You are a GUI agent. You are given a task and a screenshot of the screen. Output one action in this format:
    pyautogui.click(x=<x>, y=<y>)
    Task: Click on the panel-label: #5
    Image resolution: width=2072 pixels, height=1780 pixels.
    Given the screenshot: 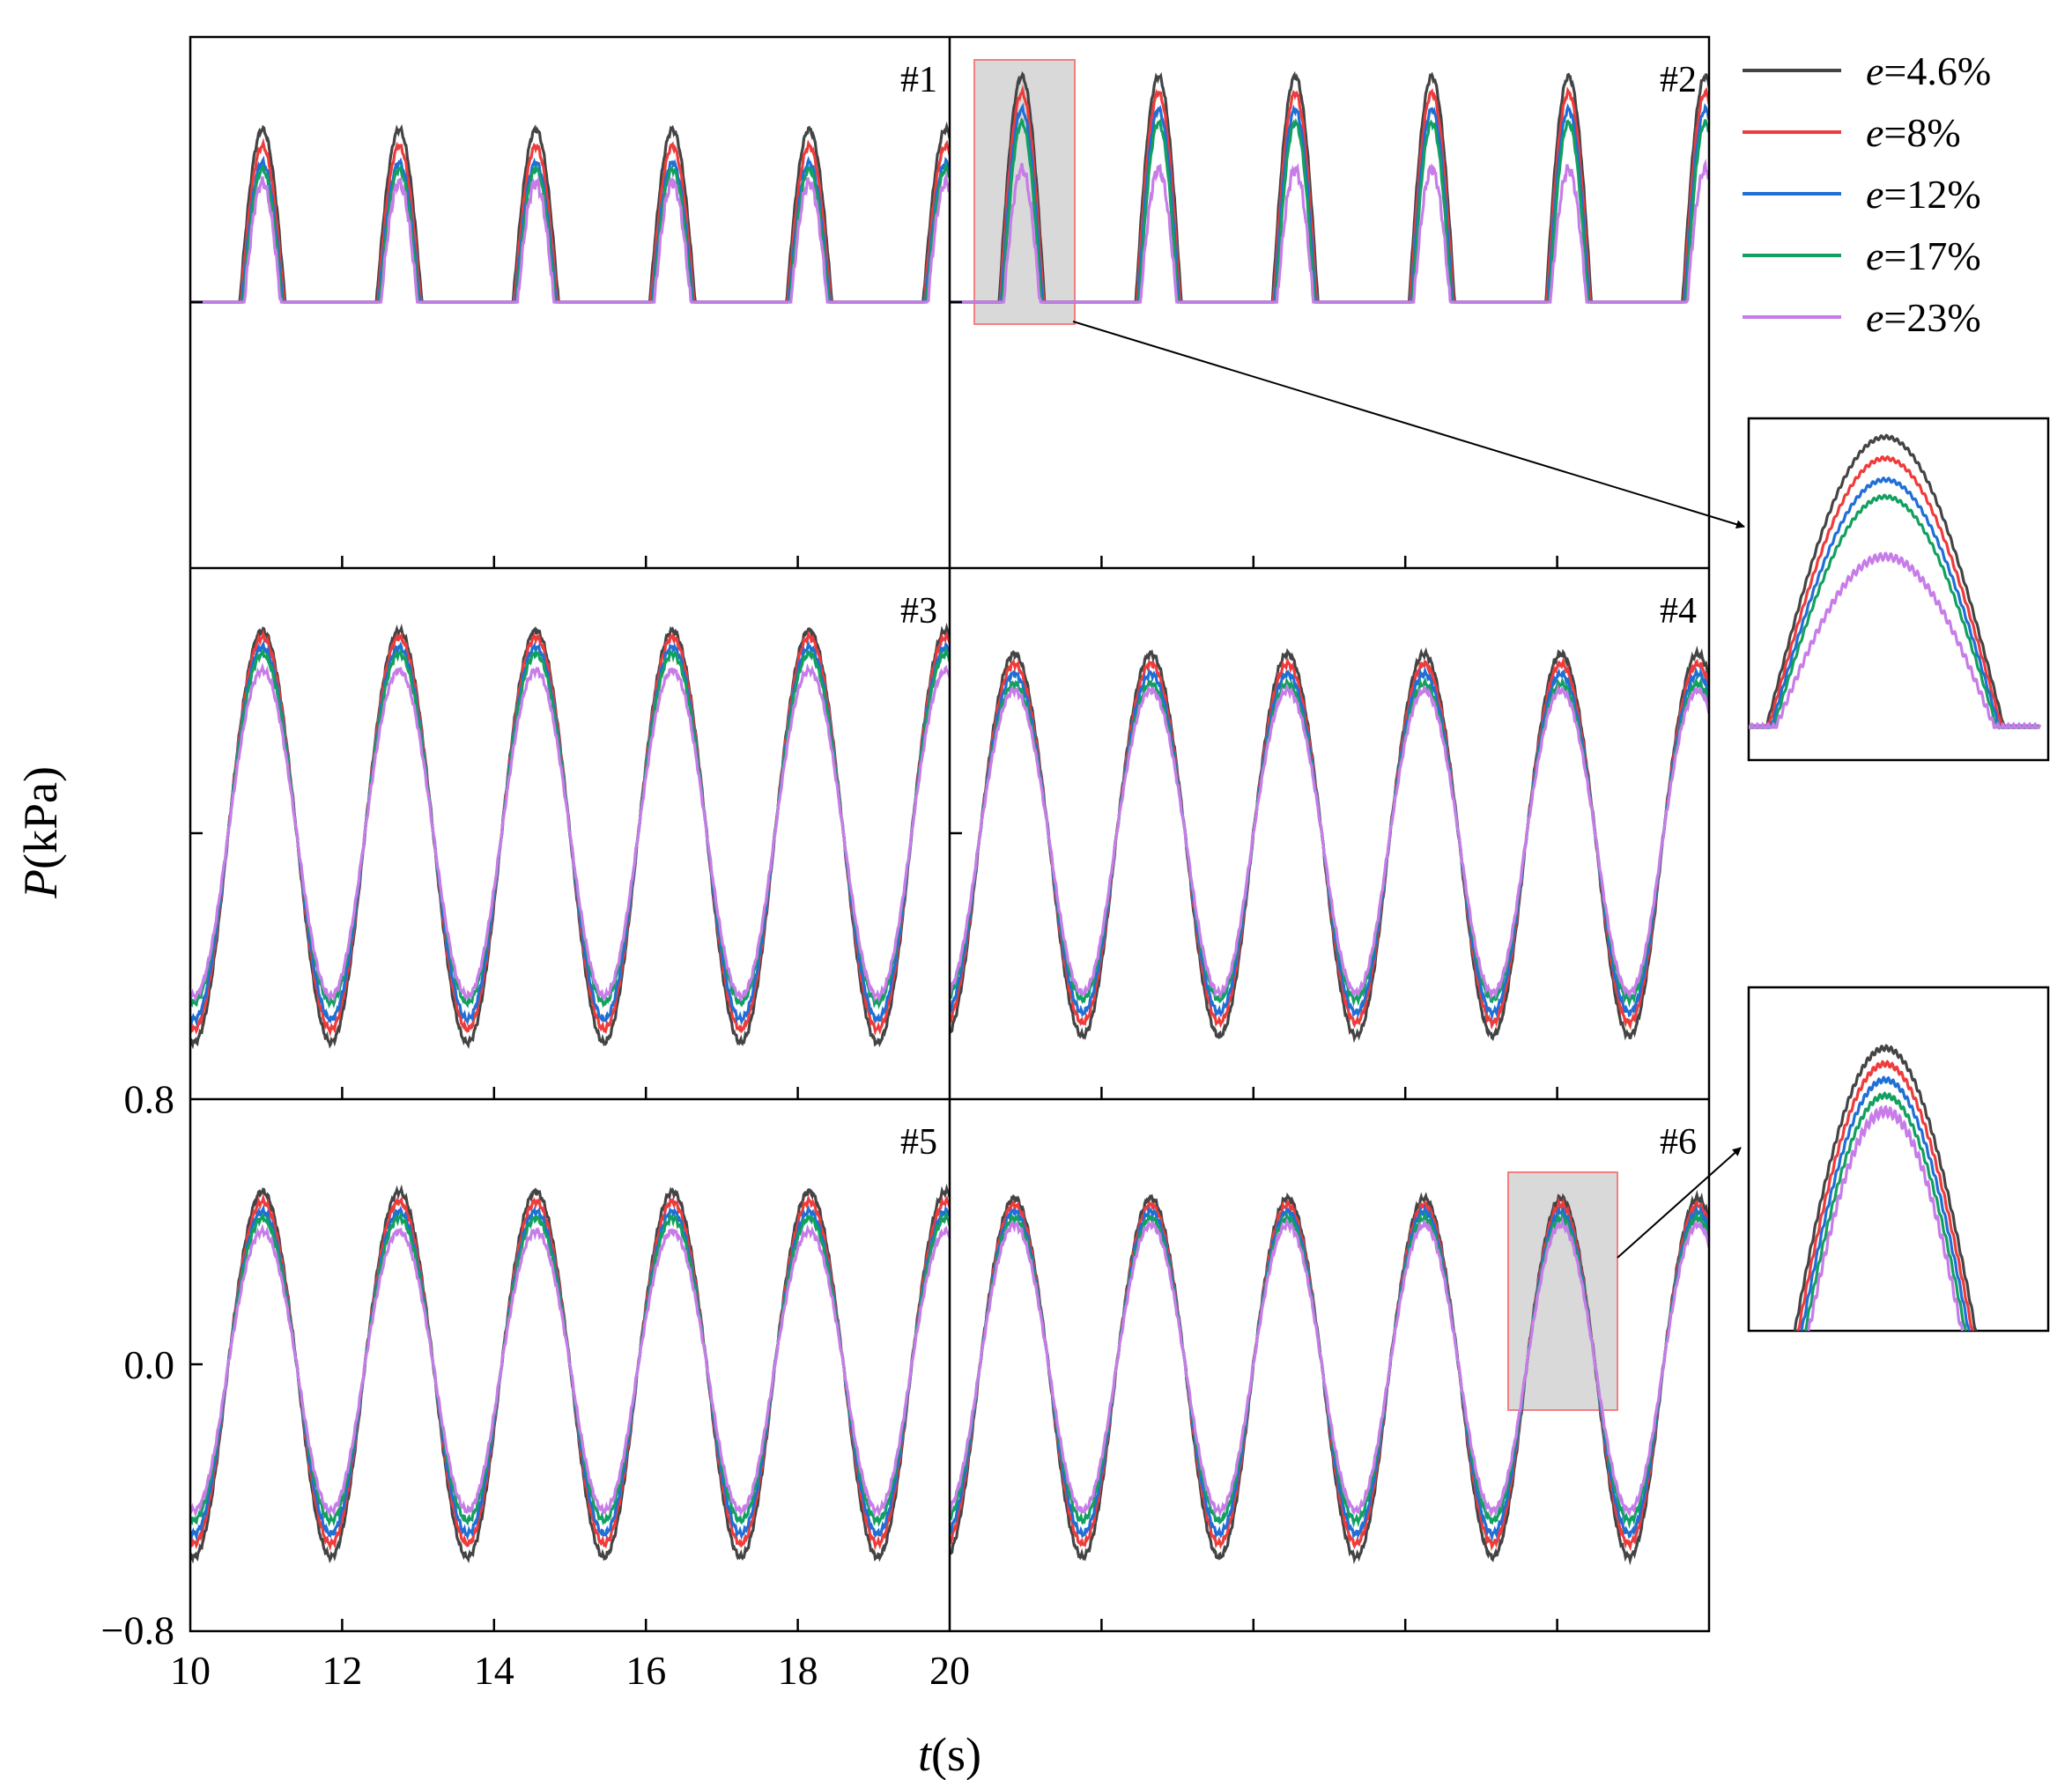 What is the action you would take?
    pyautogui.click(x=918, y=1143)
    